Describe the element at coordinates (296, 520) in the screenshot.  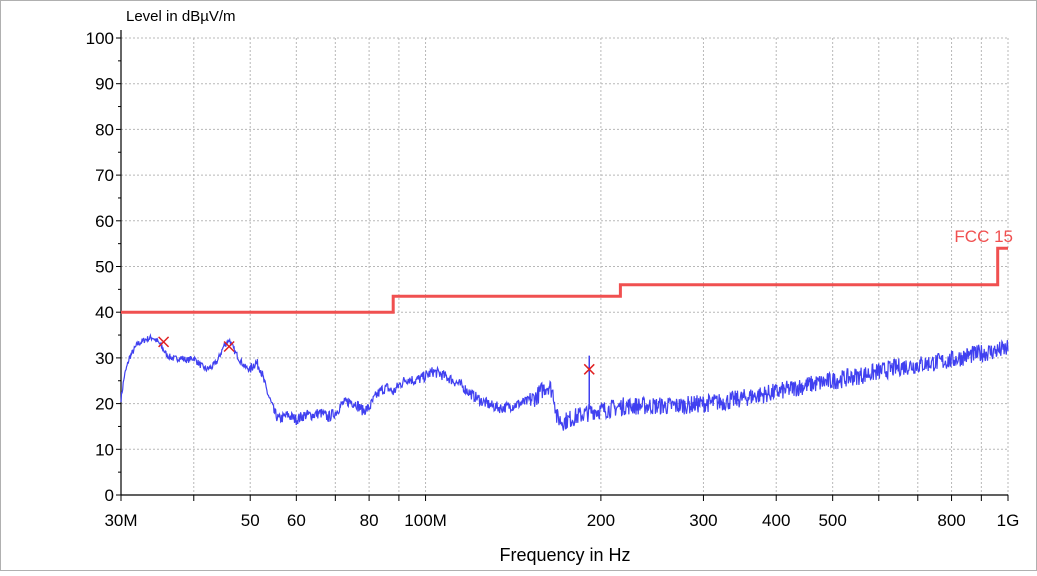
I see `x-tick-label: 60` at that location.